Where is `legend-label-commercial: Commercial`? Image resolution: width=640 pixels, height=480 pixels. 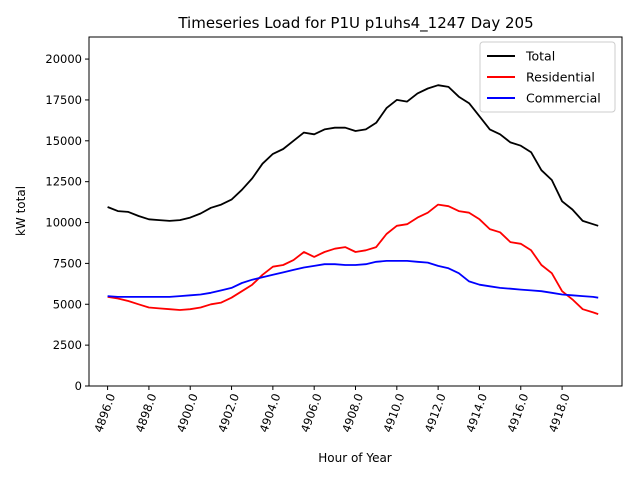
legend-label-commercial: Commercial is located at coordinates (563, 98).